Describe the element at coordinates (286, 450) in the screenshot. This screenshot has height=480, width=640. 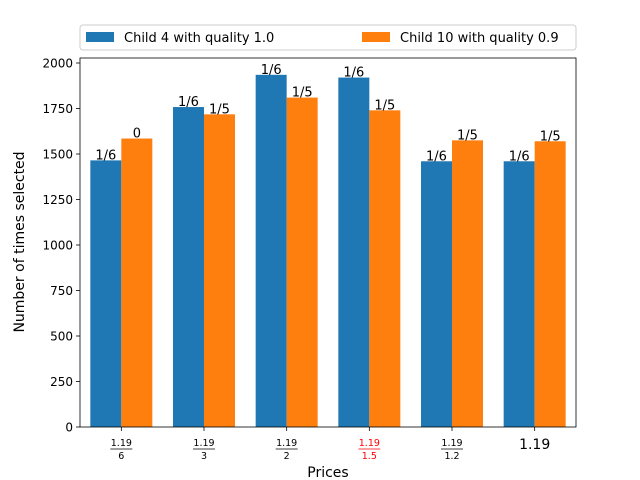
I see `x-tick-label: 1.19 2` at that location.